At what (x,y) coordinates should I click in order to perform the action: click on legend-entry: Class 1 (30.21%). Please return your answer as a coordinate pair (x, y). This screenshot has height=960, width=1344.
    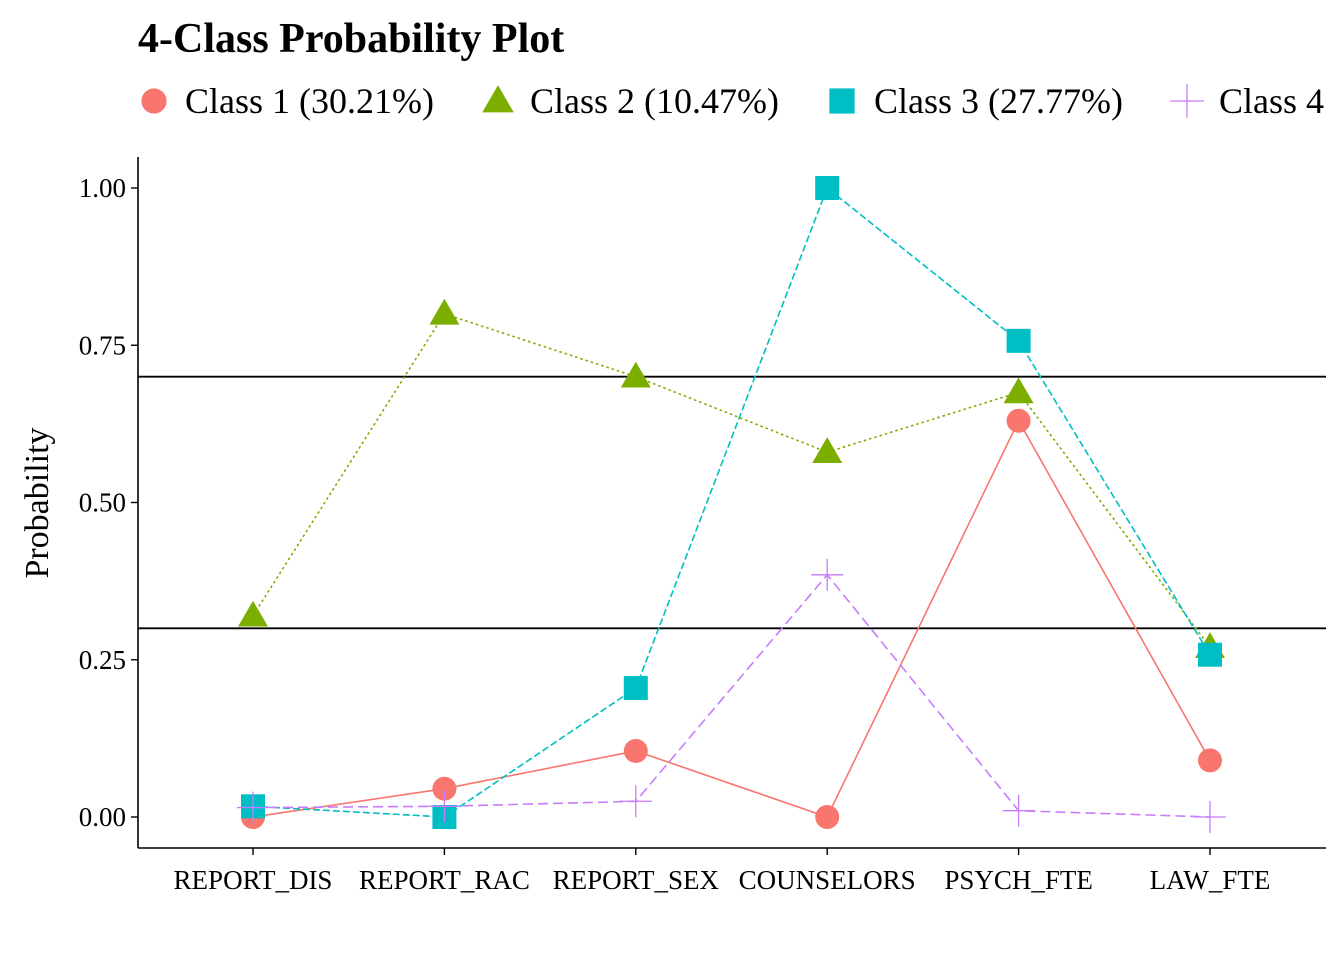
    Looking at the image, I should click on (287, 101).